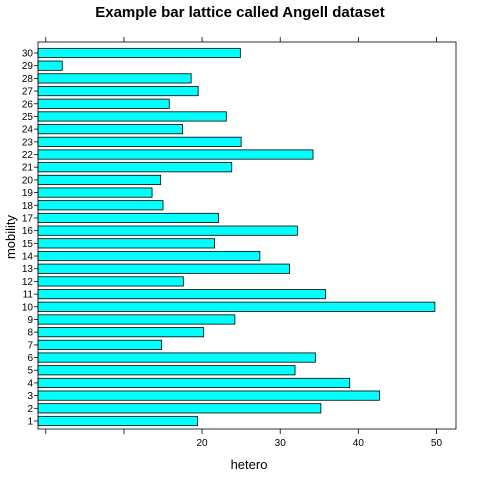  Describe the element at coordinates (28, 79) in the screenshot. I see `y-tick-label: 28` at that location.